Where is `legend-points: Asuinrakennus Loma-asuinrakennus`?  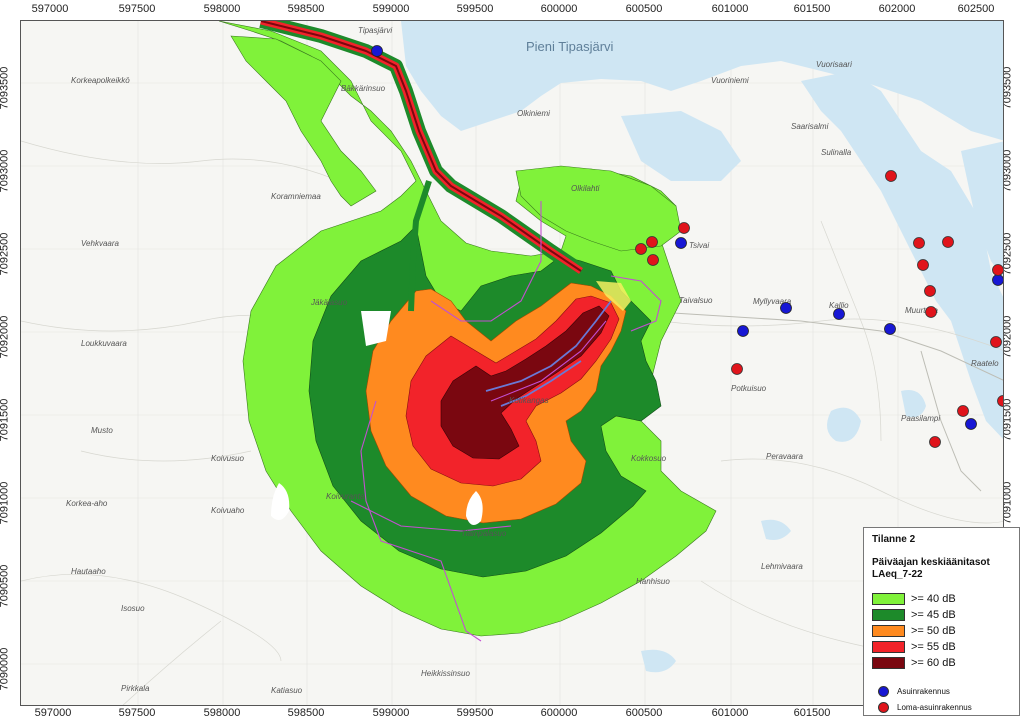 legend-points: Asuinrakennus Loma-asuinrakennus is located at coordinates (941, 699).